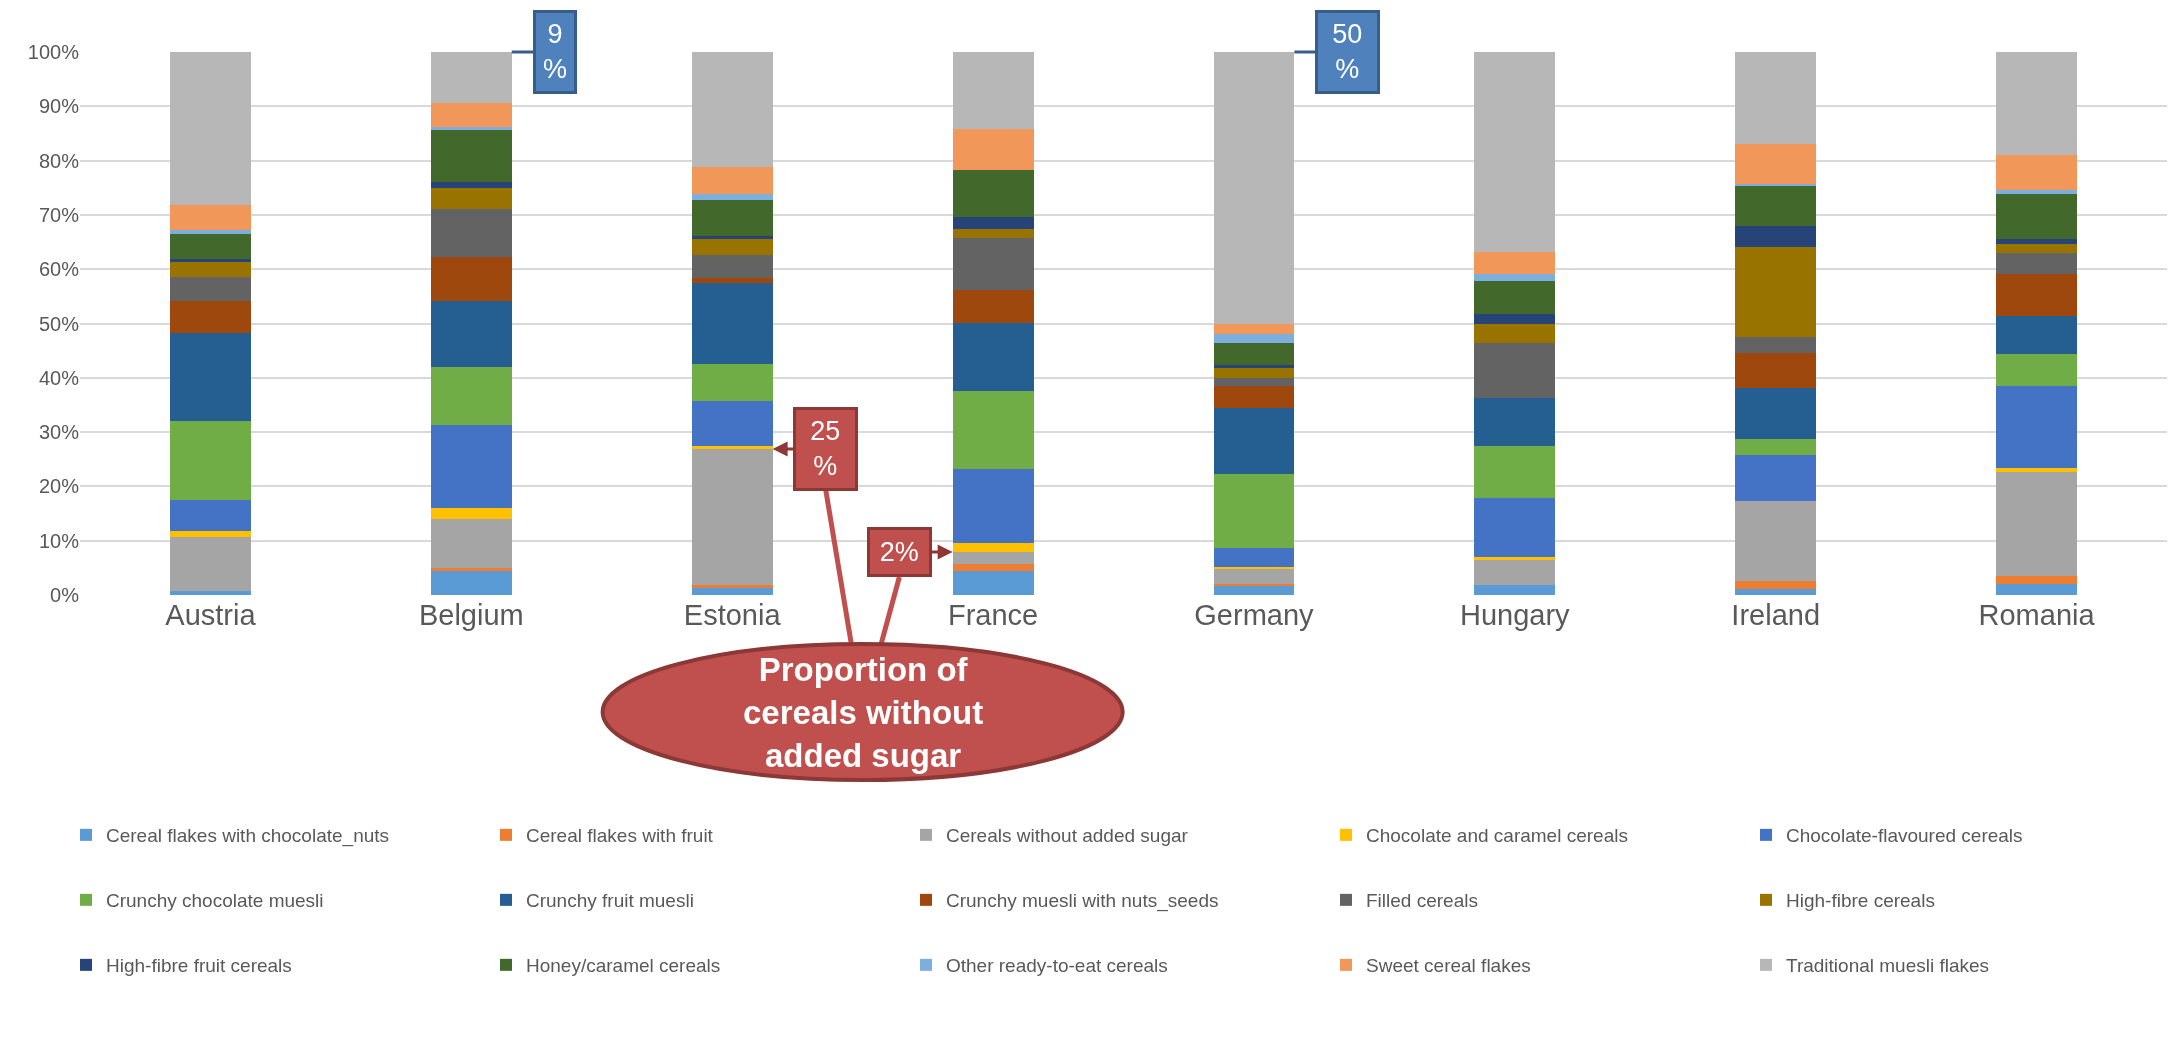  What do you see at coordinates (1422, 901) in the screenshot?
I see `legend-label: Filled cereals` at bounding box center [1422, 901].